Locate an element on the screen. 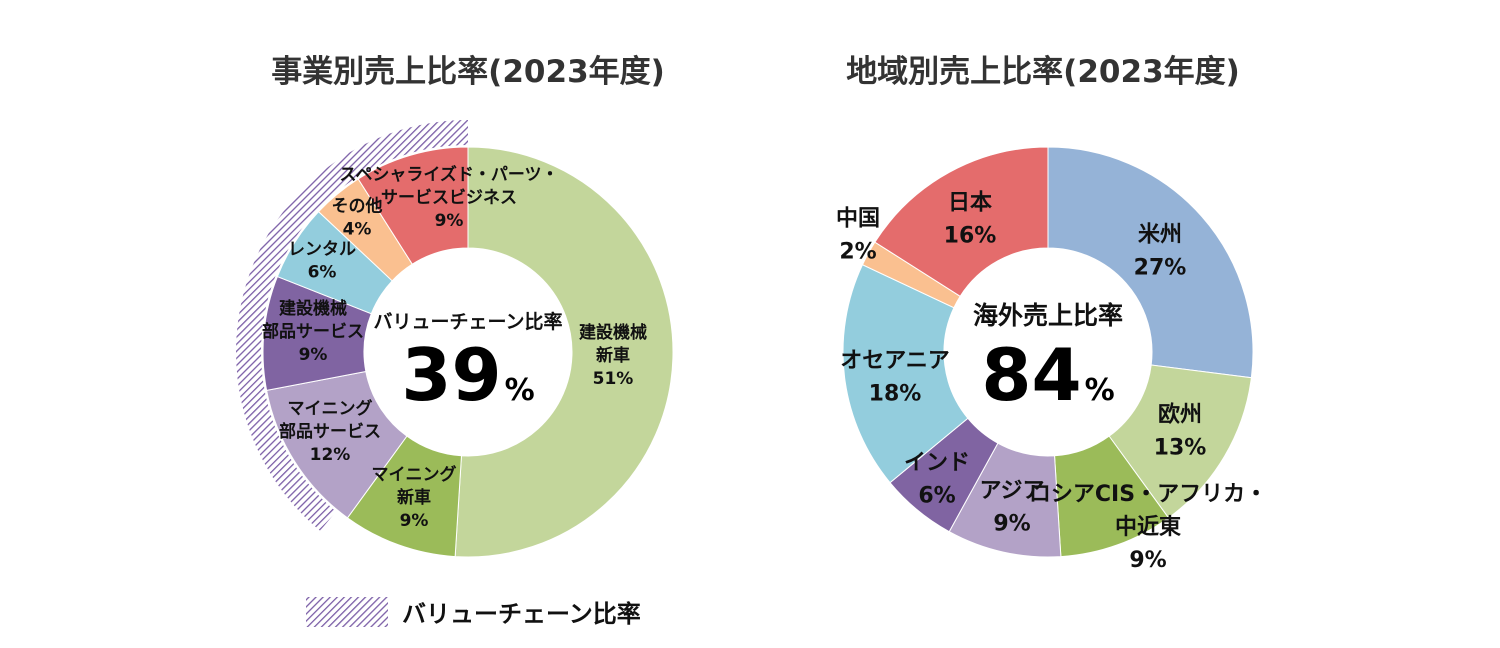 This screenshot has width=1500, height=648. slice-label: 欧州 13% is located at coordinates (1180, 431).